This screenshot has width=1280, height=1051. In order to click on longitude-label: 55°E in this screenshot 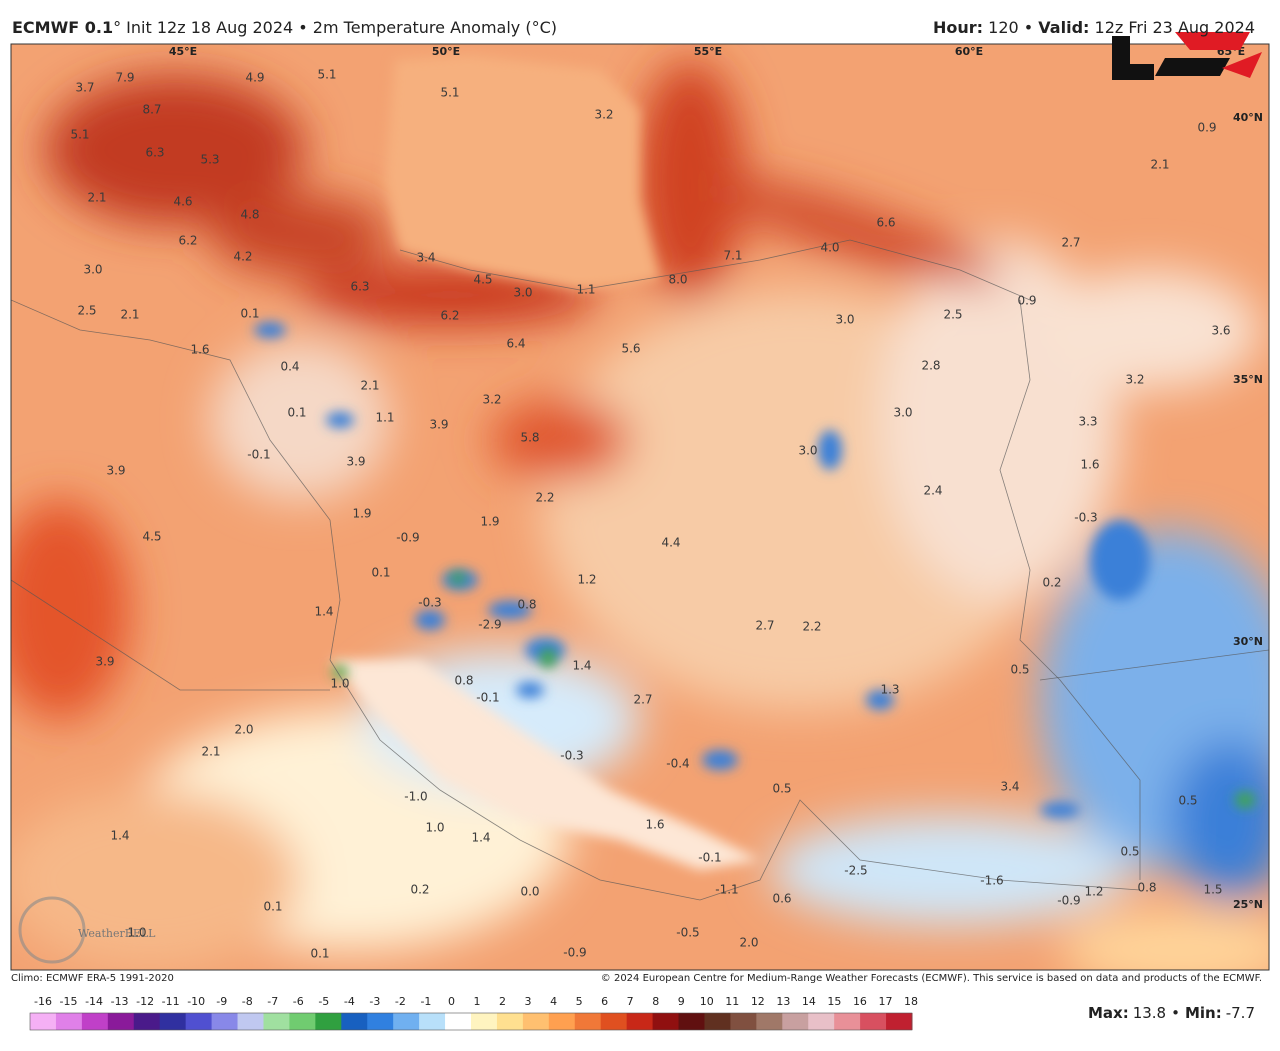, I will do `click(708, 51)`.